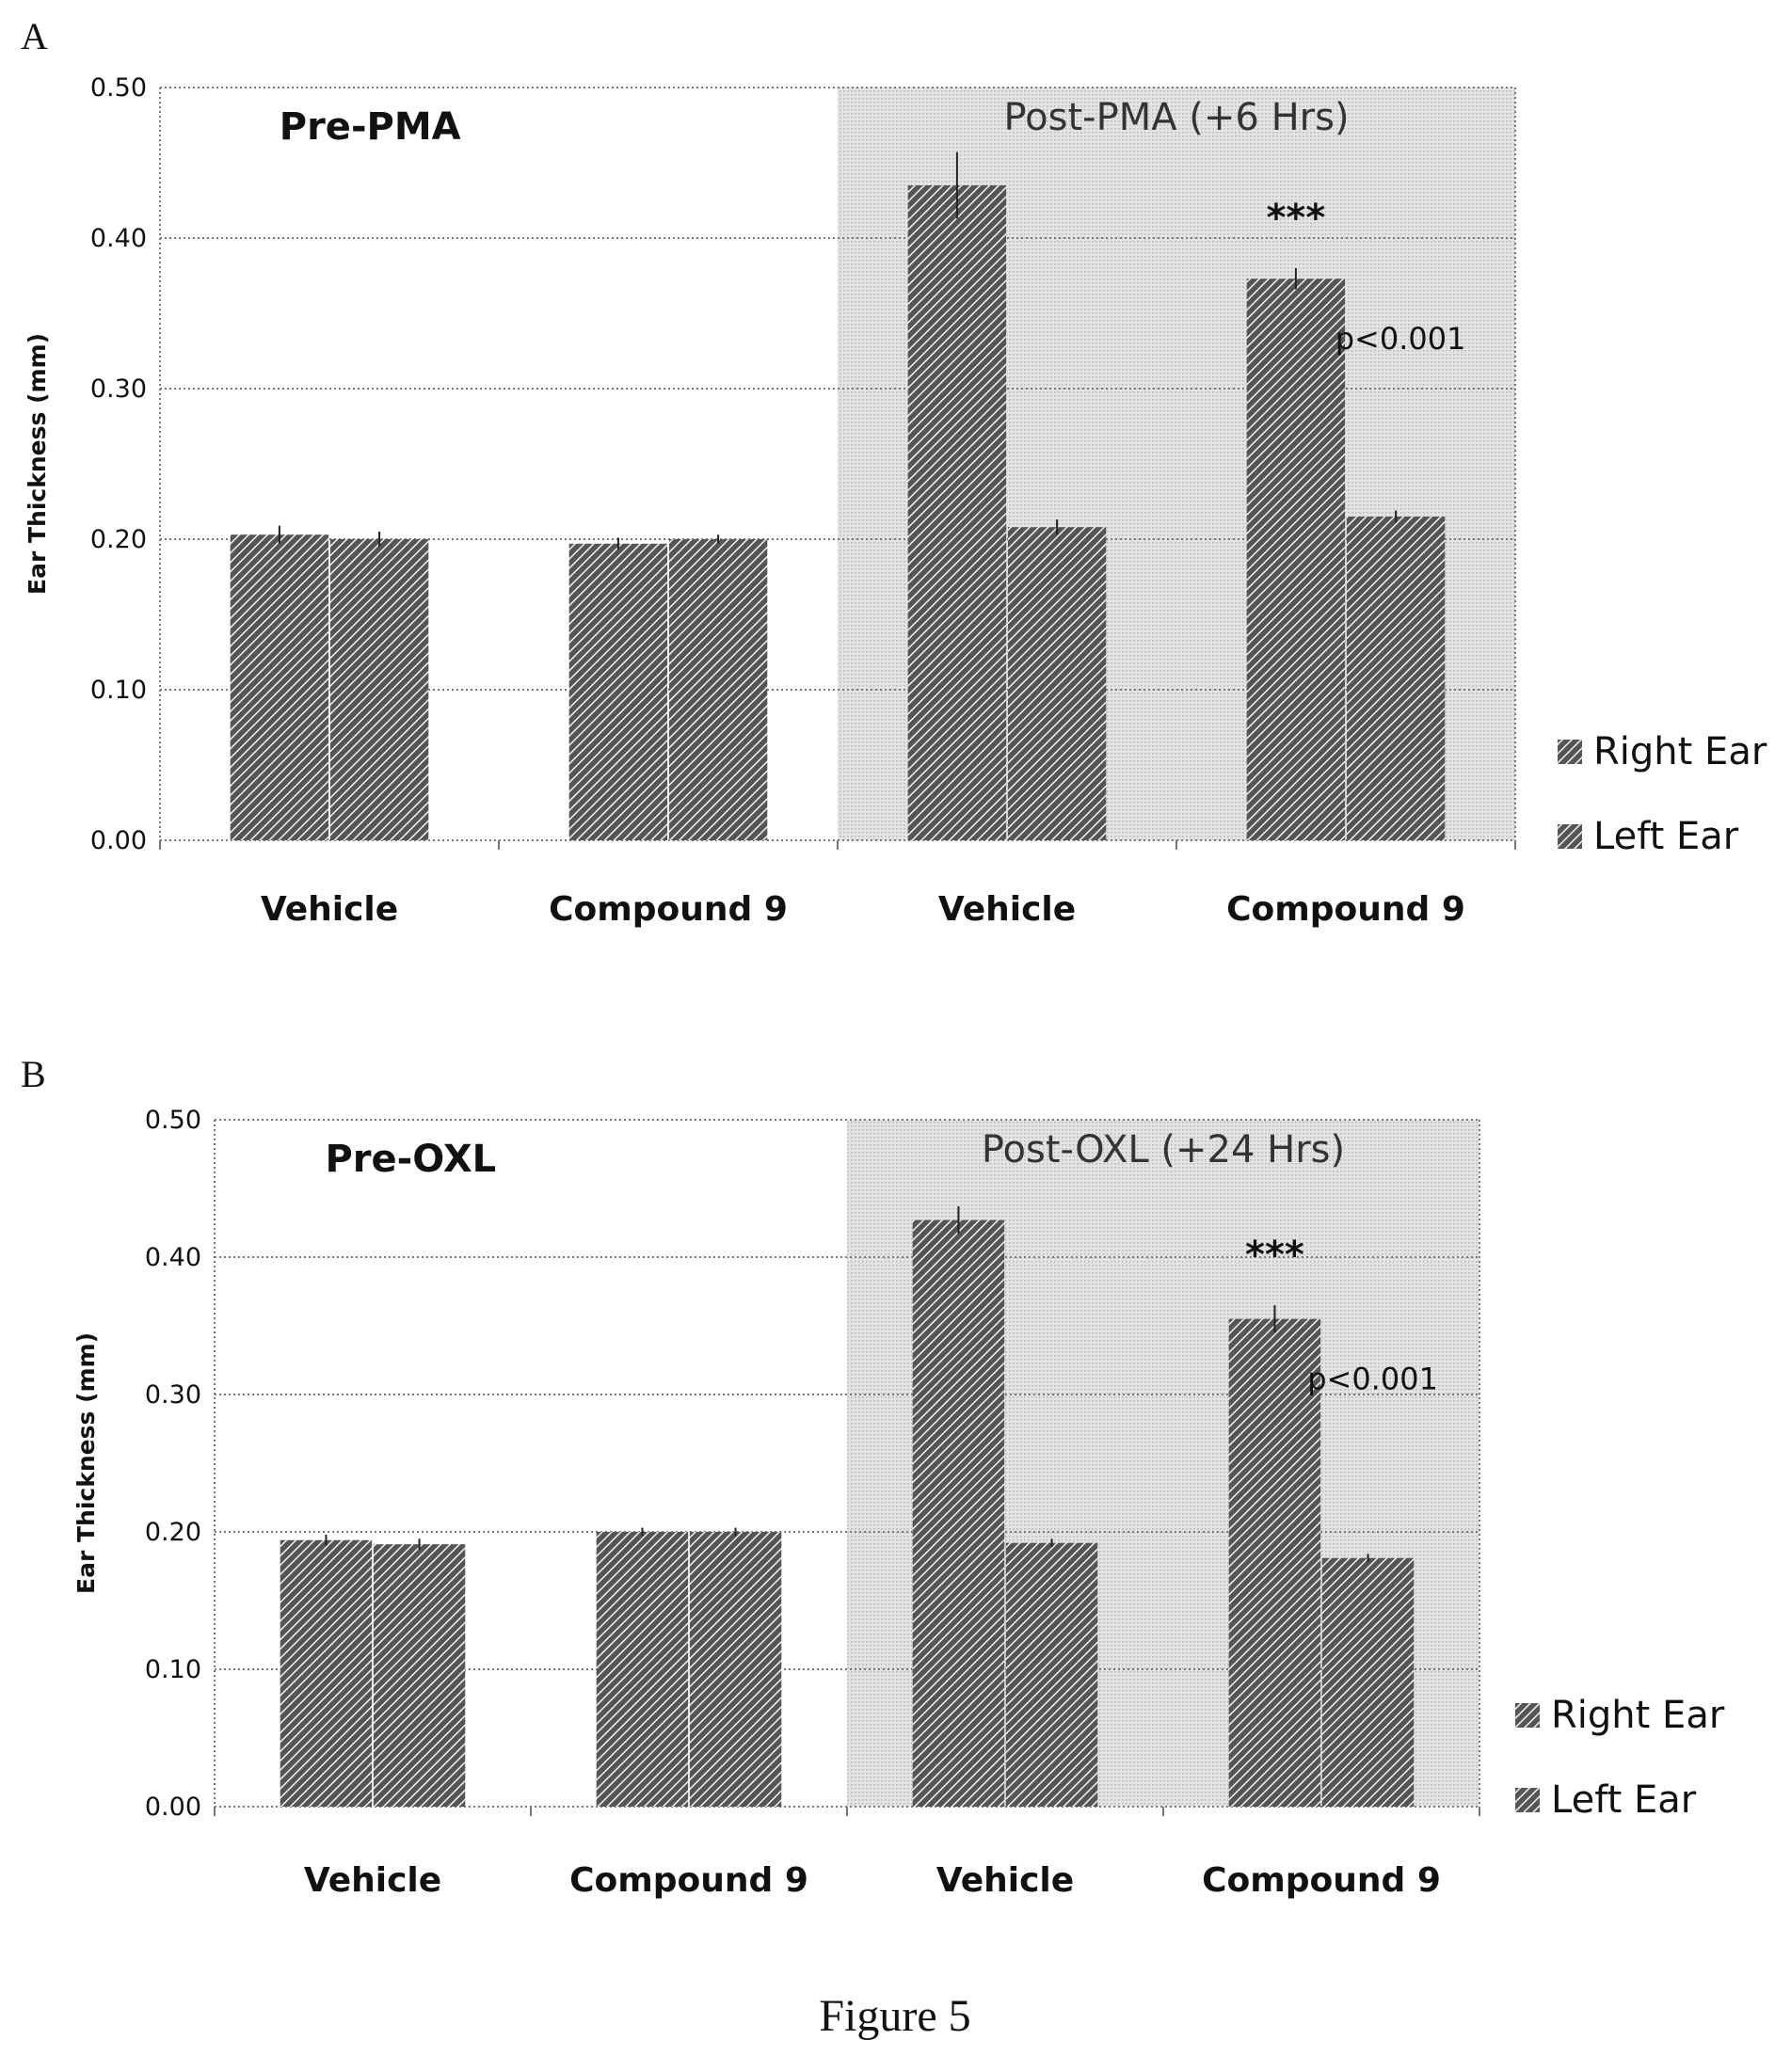 This screenshot has height=2072, width=1791. Describe the element at coordinates (34, 36) in the screenshot. I see `panel-label: A` at that location.